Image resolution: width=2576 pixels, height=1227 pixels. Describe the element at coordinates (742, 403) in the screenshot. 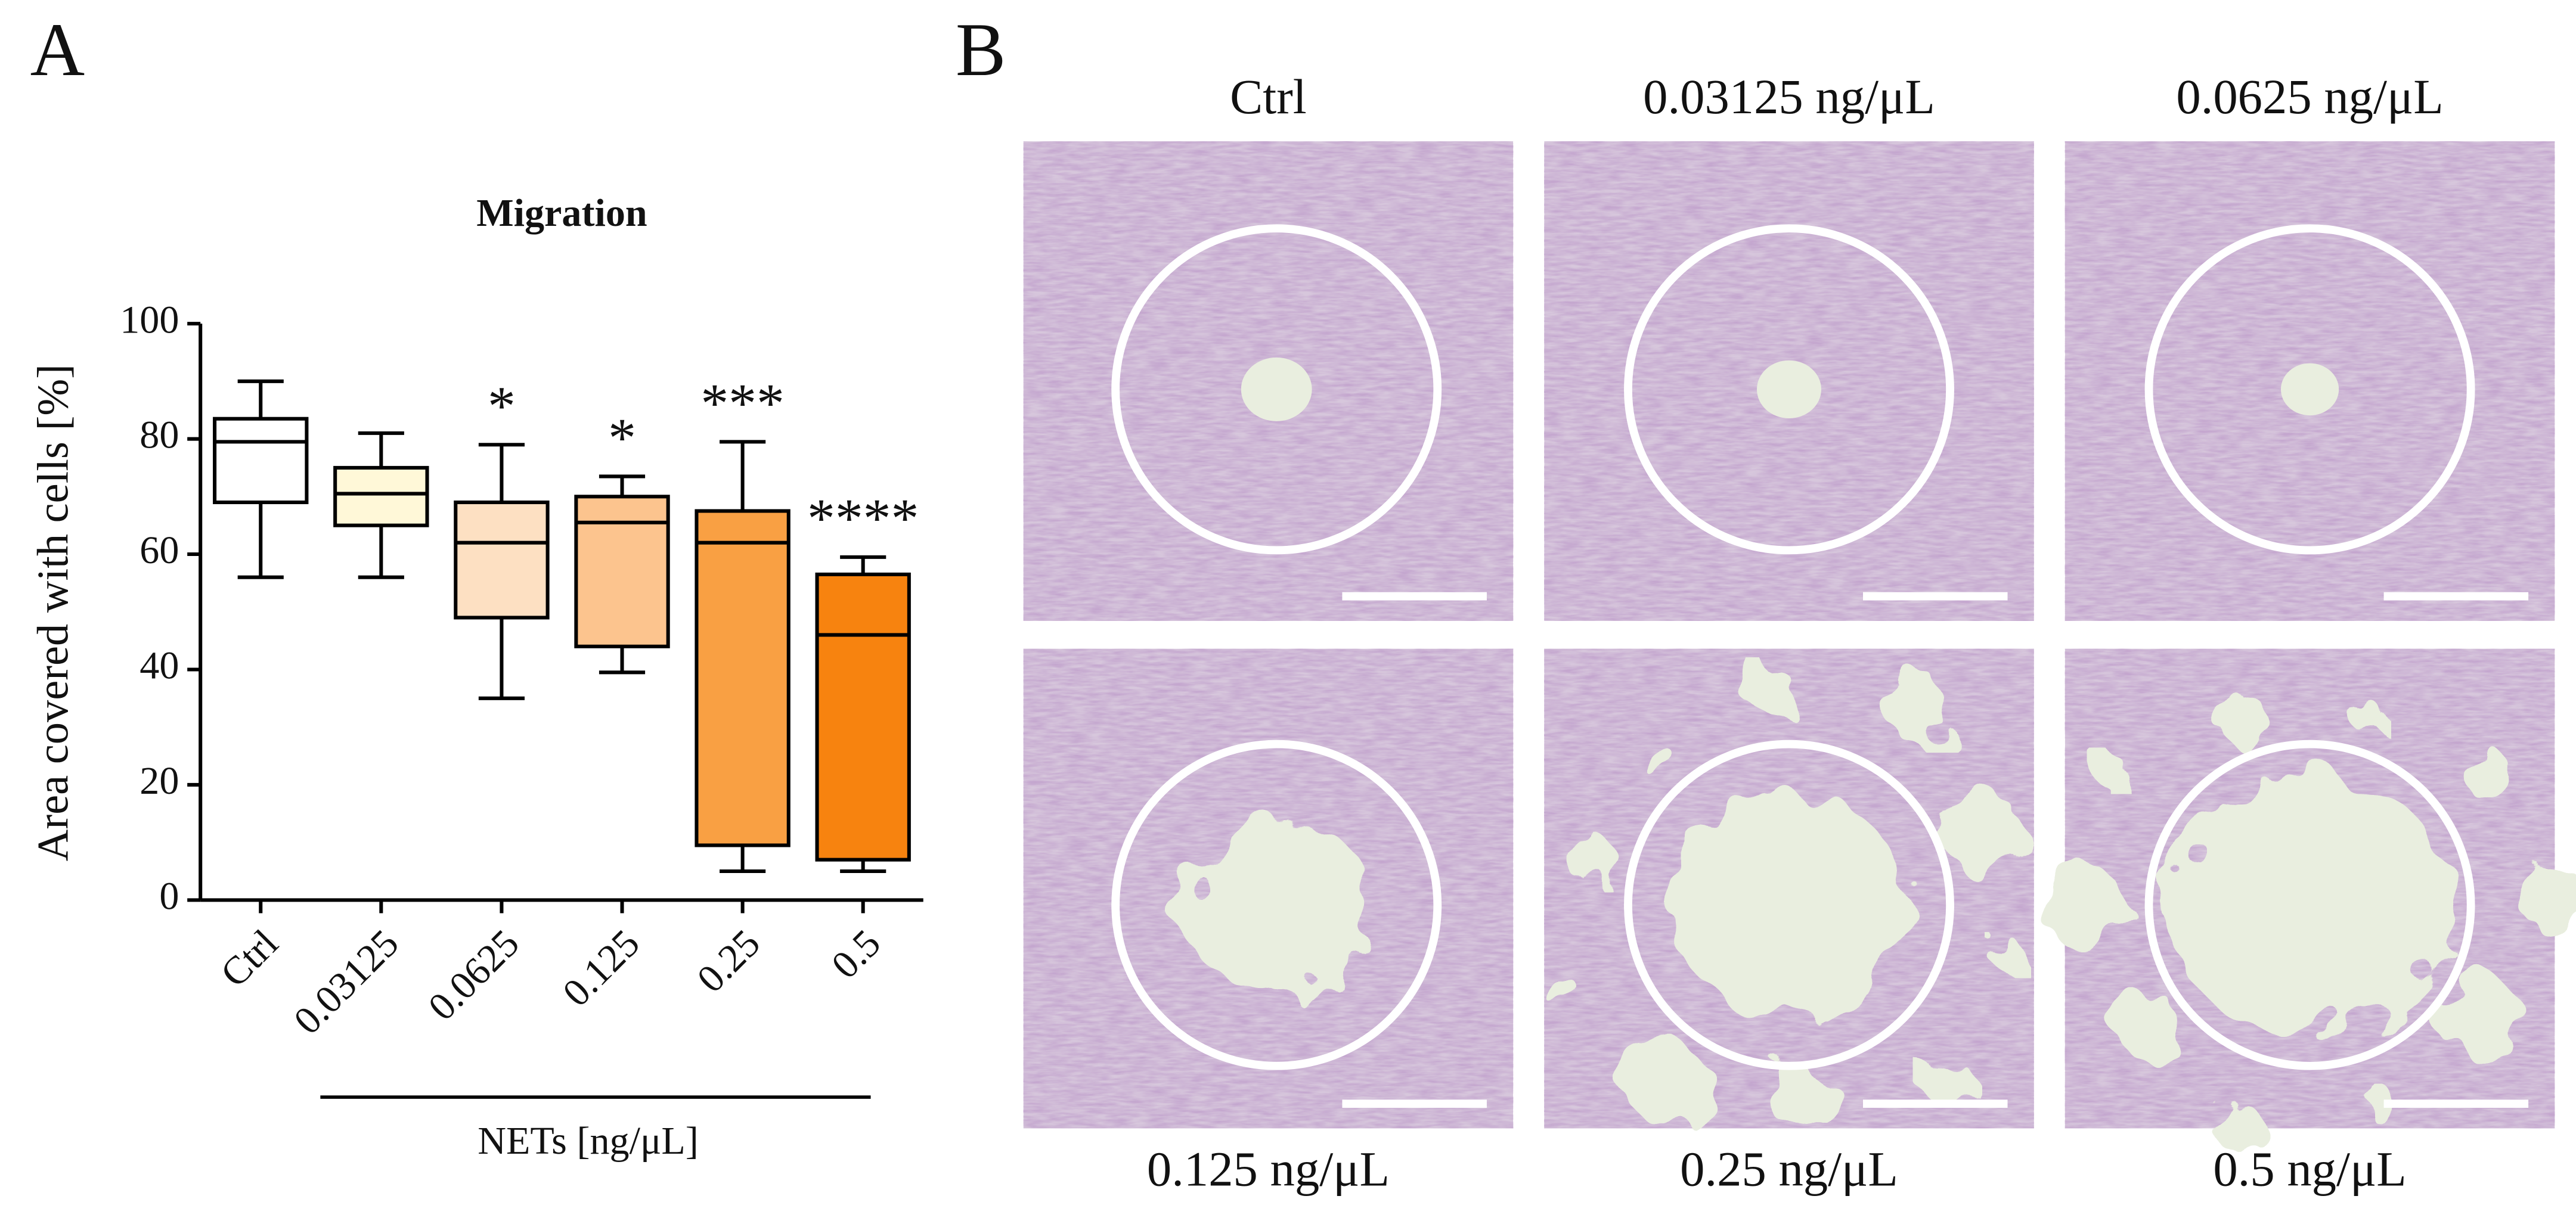

I see `significance: ***` at that location.